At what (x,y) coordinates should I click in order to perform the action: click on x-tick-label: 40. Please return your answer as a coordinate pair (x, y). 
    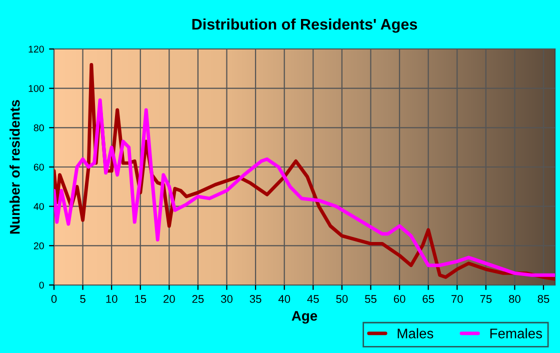
    Looking at the image, I should click on (284, 299).